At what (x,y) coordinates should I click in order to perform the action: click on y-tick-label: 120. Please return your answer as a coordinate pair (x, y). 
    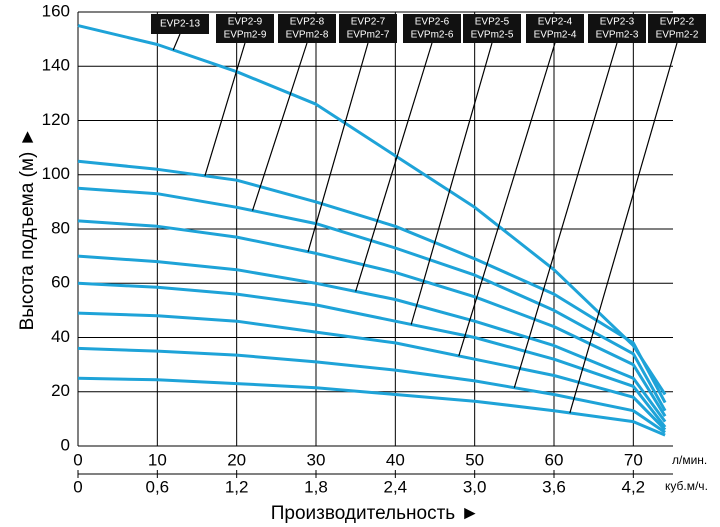
    Looking at the image, I should click on (56, 119).